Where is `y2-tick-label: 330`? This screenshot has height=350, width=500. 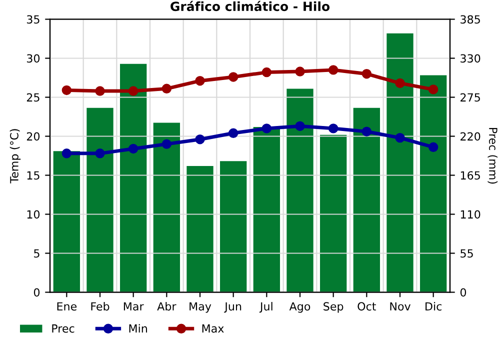 y2-tick-label: 330 is located at coordinates (470, 58).